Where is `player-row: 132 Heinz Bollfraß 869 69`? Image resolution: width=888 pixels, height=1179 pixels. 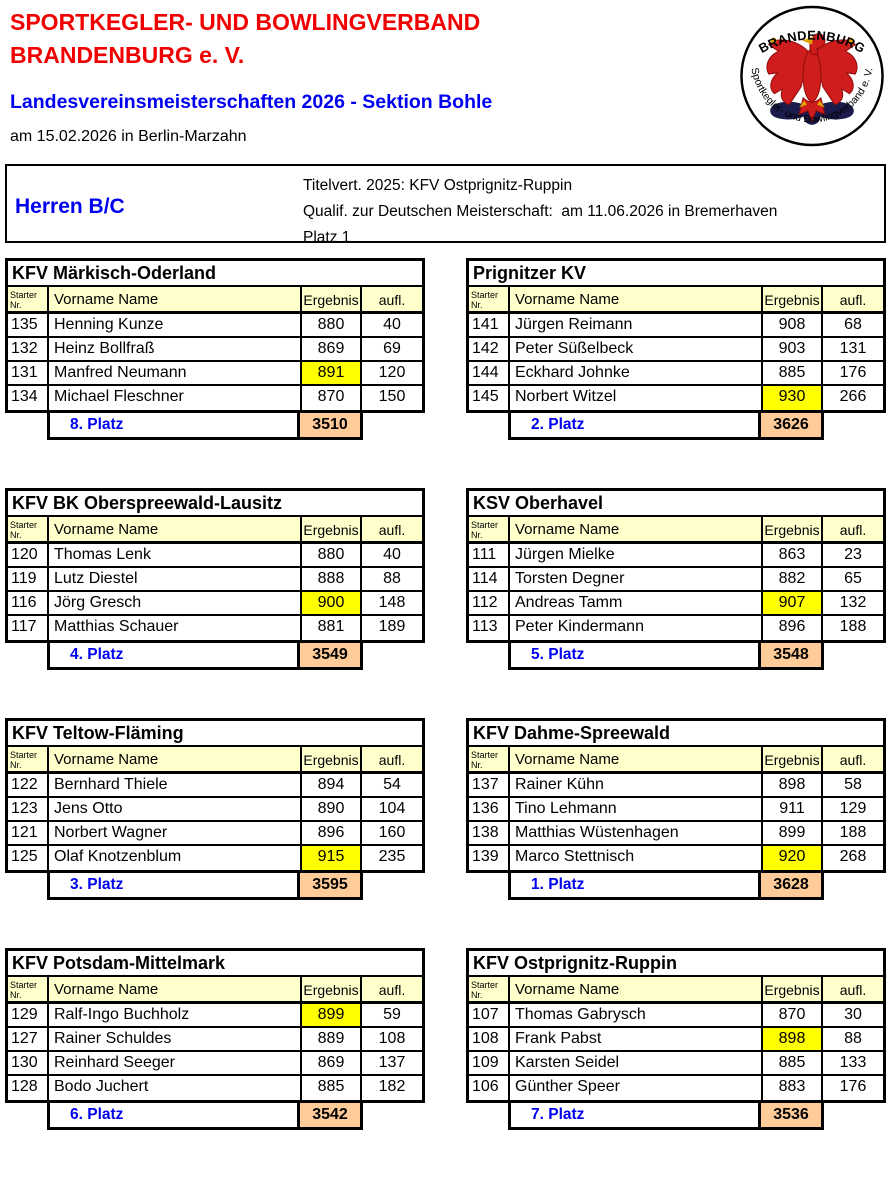 player-row: 132 Heinz Bollfraß 869 69 is located at coordinates (215, 350).